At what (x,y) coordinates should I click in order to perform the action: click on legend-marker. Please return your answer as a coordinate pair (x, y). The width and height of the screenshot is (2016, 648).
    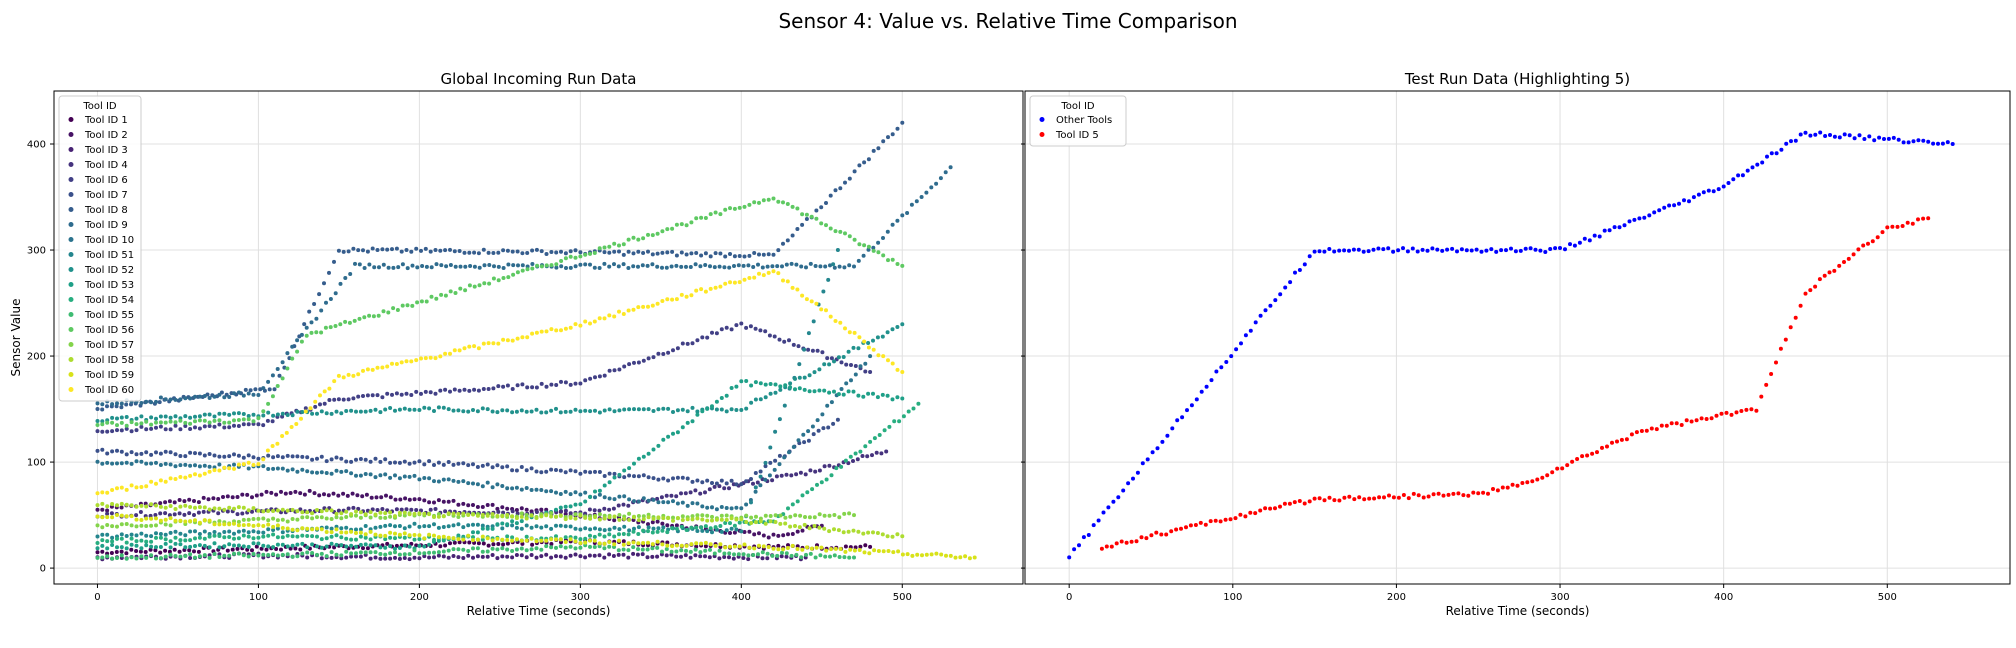
    Looking at the image, I should click on (71, 119).